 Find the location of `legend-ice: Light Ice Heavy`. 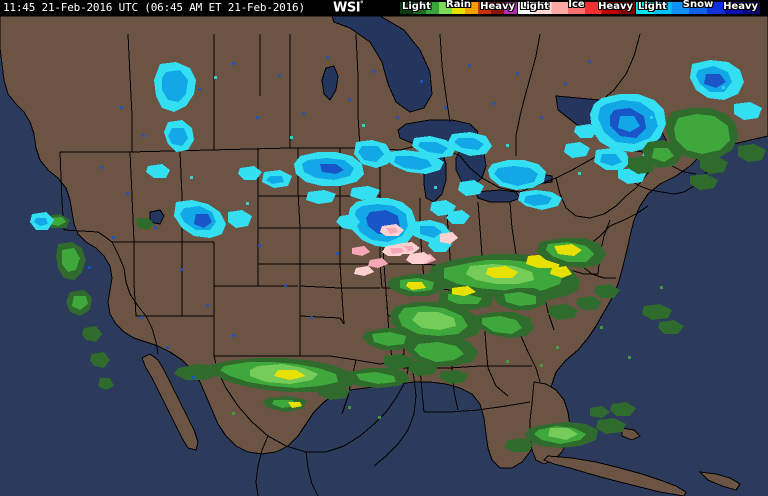

legend-ice: Light Ice Heavy is located at coordinates (576, 7).